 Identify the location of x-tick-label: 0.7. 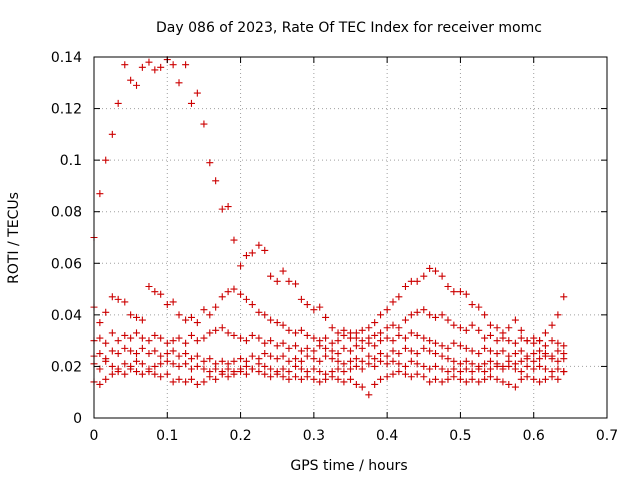
(607, 436).